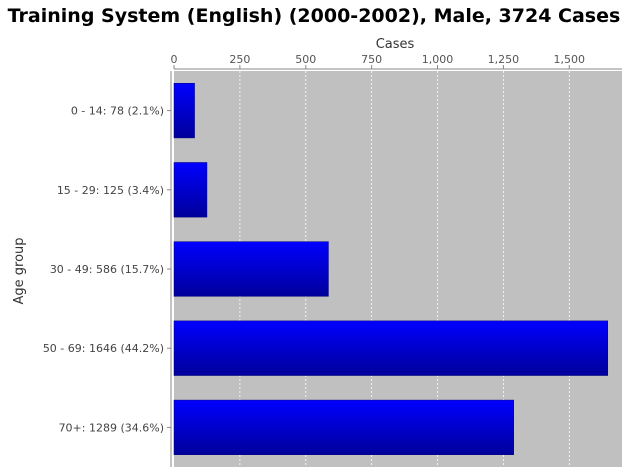  What do you see at coordinates (371, 59) in the screenshot?
I see `x-tick-label: 750` at bounding box center [371, 59].